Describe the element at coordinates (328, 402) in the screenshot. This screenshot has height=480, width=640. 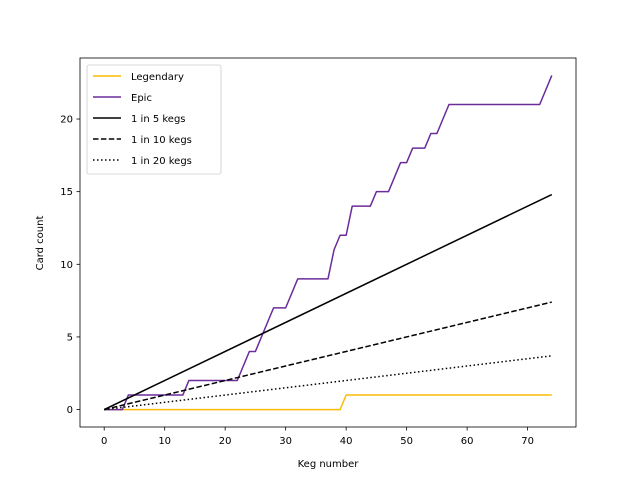
I see `series-line-legendary` at that location.